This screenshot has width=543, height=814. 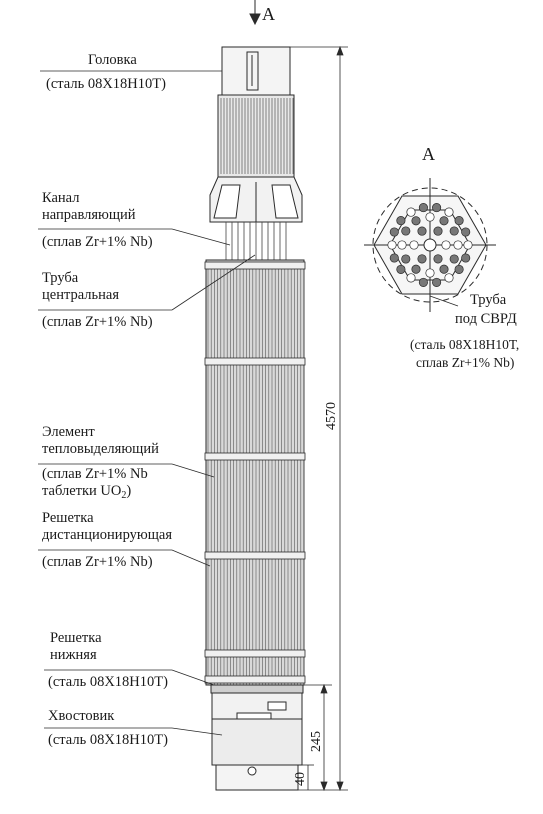 I want to click on label-central-tube: Труба центральная, so click(x=80, y=286).